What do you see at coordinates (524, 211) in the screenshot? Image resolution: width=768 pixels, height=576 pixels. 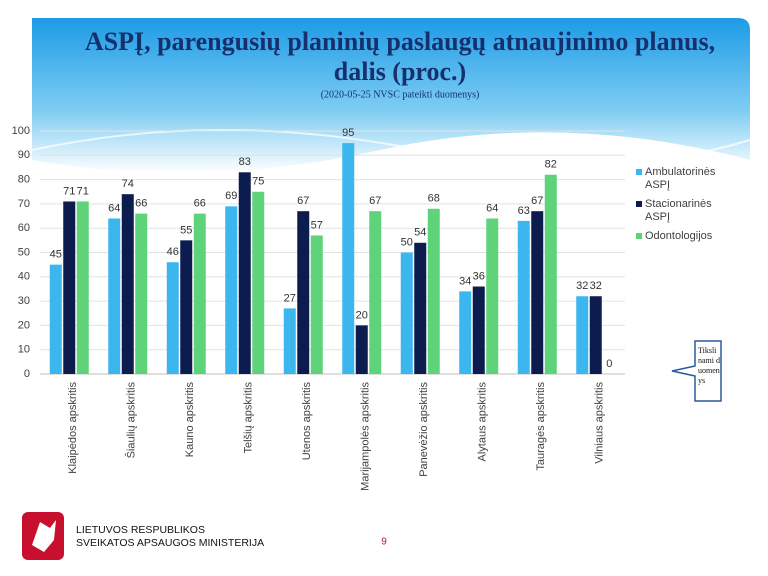 I see `data-label: 63` at bounding box center [524, 211].